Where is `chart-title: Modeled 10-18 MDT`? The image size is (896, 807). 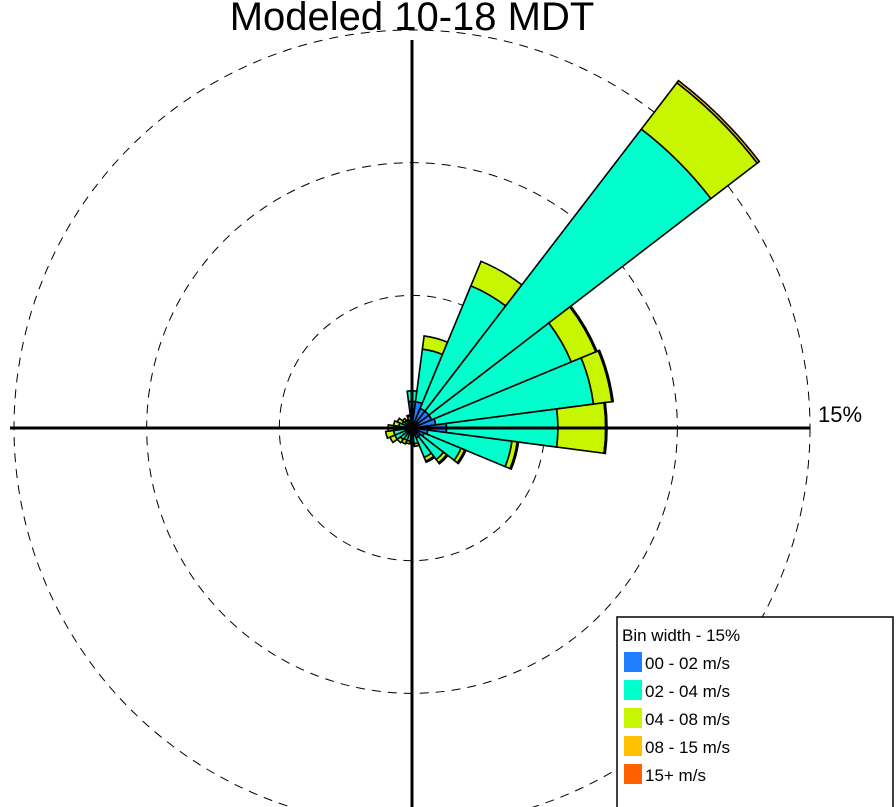
chart-title: Modeled 10-18 MDT is located at coordinates (412, 19).